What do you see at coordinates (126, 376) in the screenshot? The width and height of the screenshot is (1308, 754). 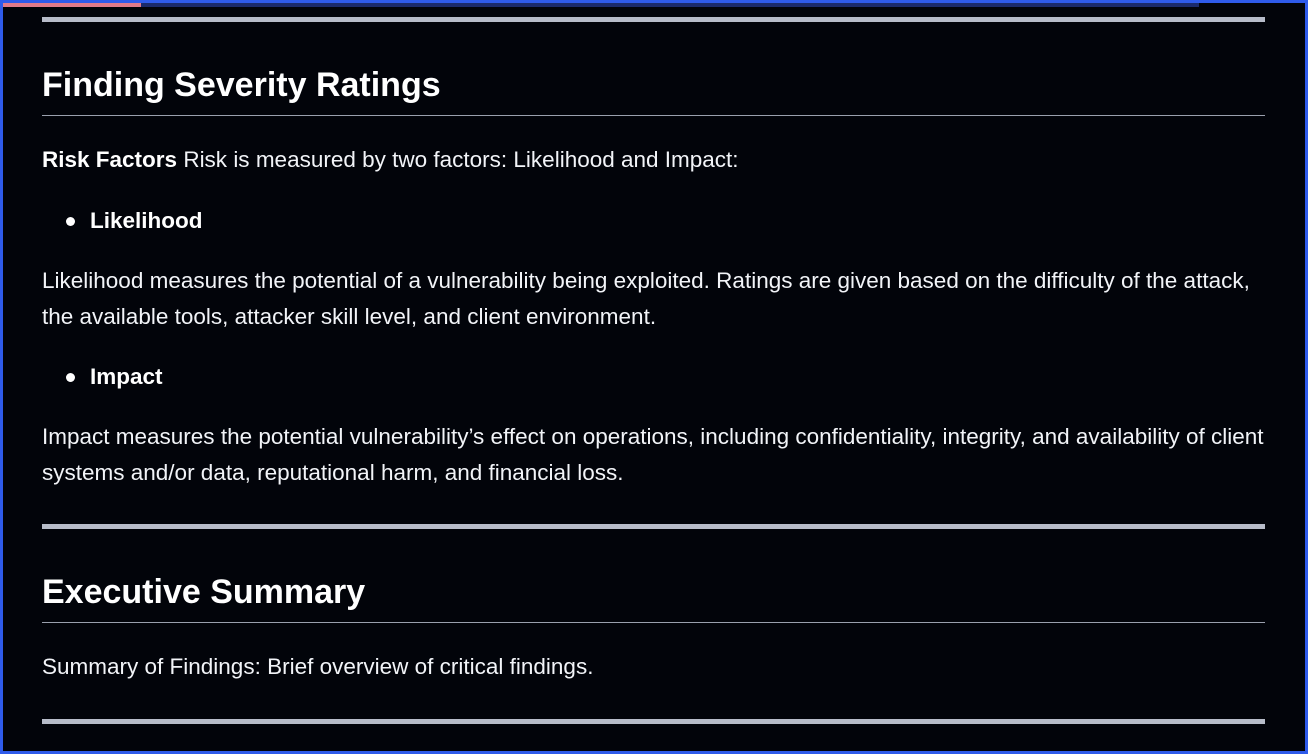 I see `impact-label: Impact` at bounding box center [126, 376].